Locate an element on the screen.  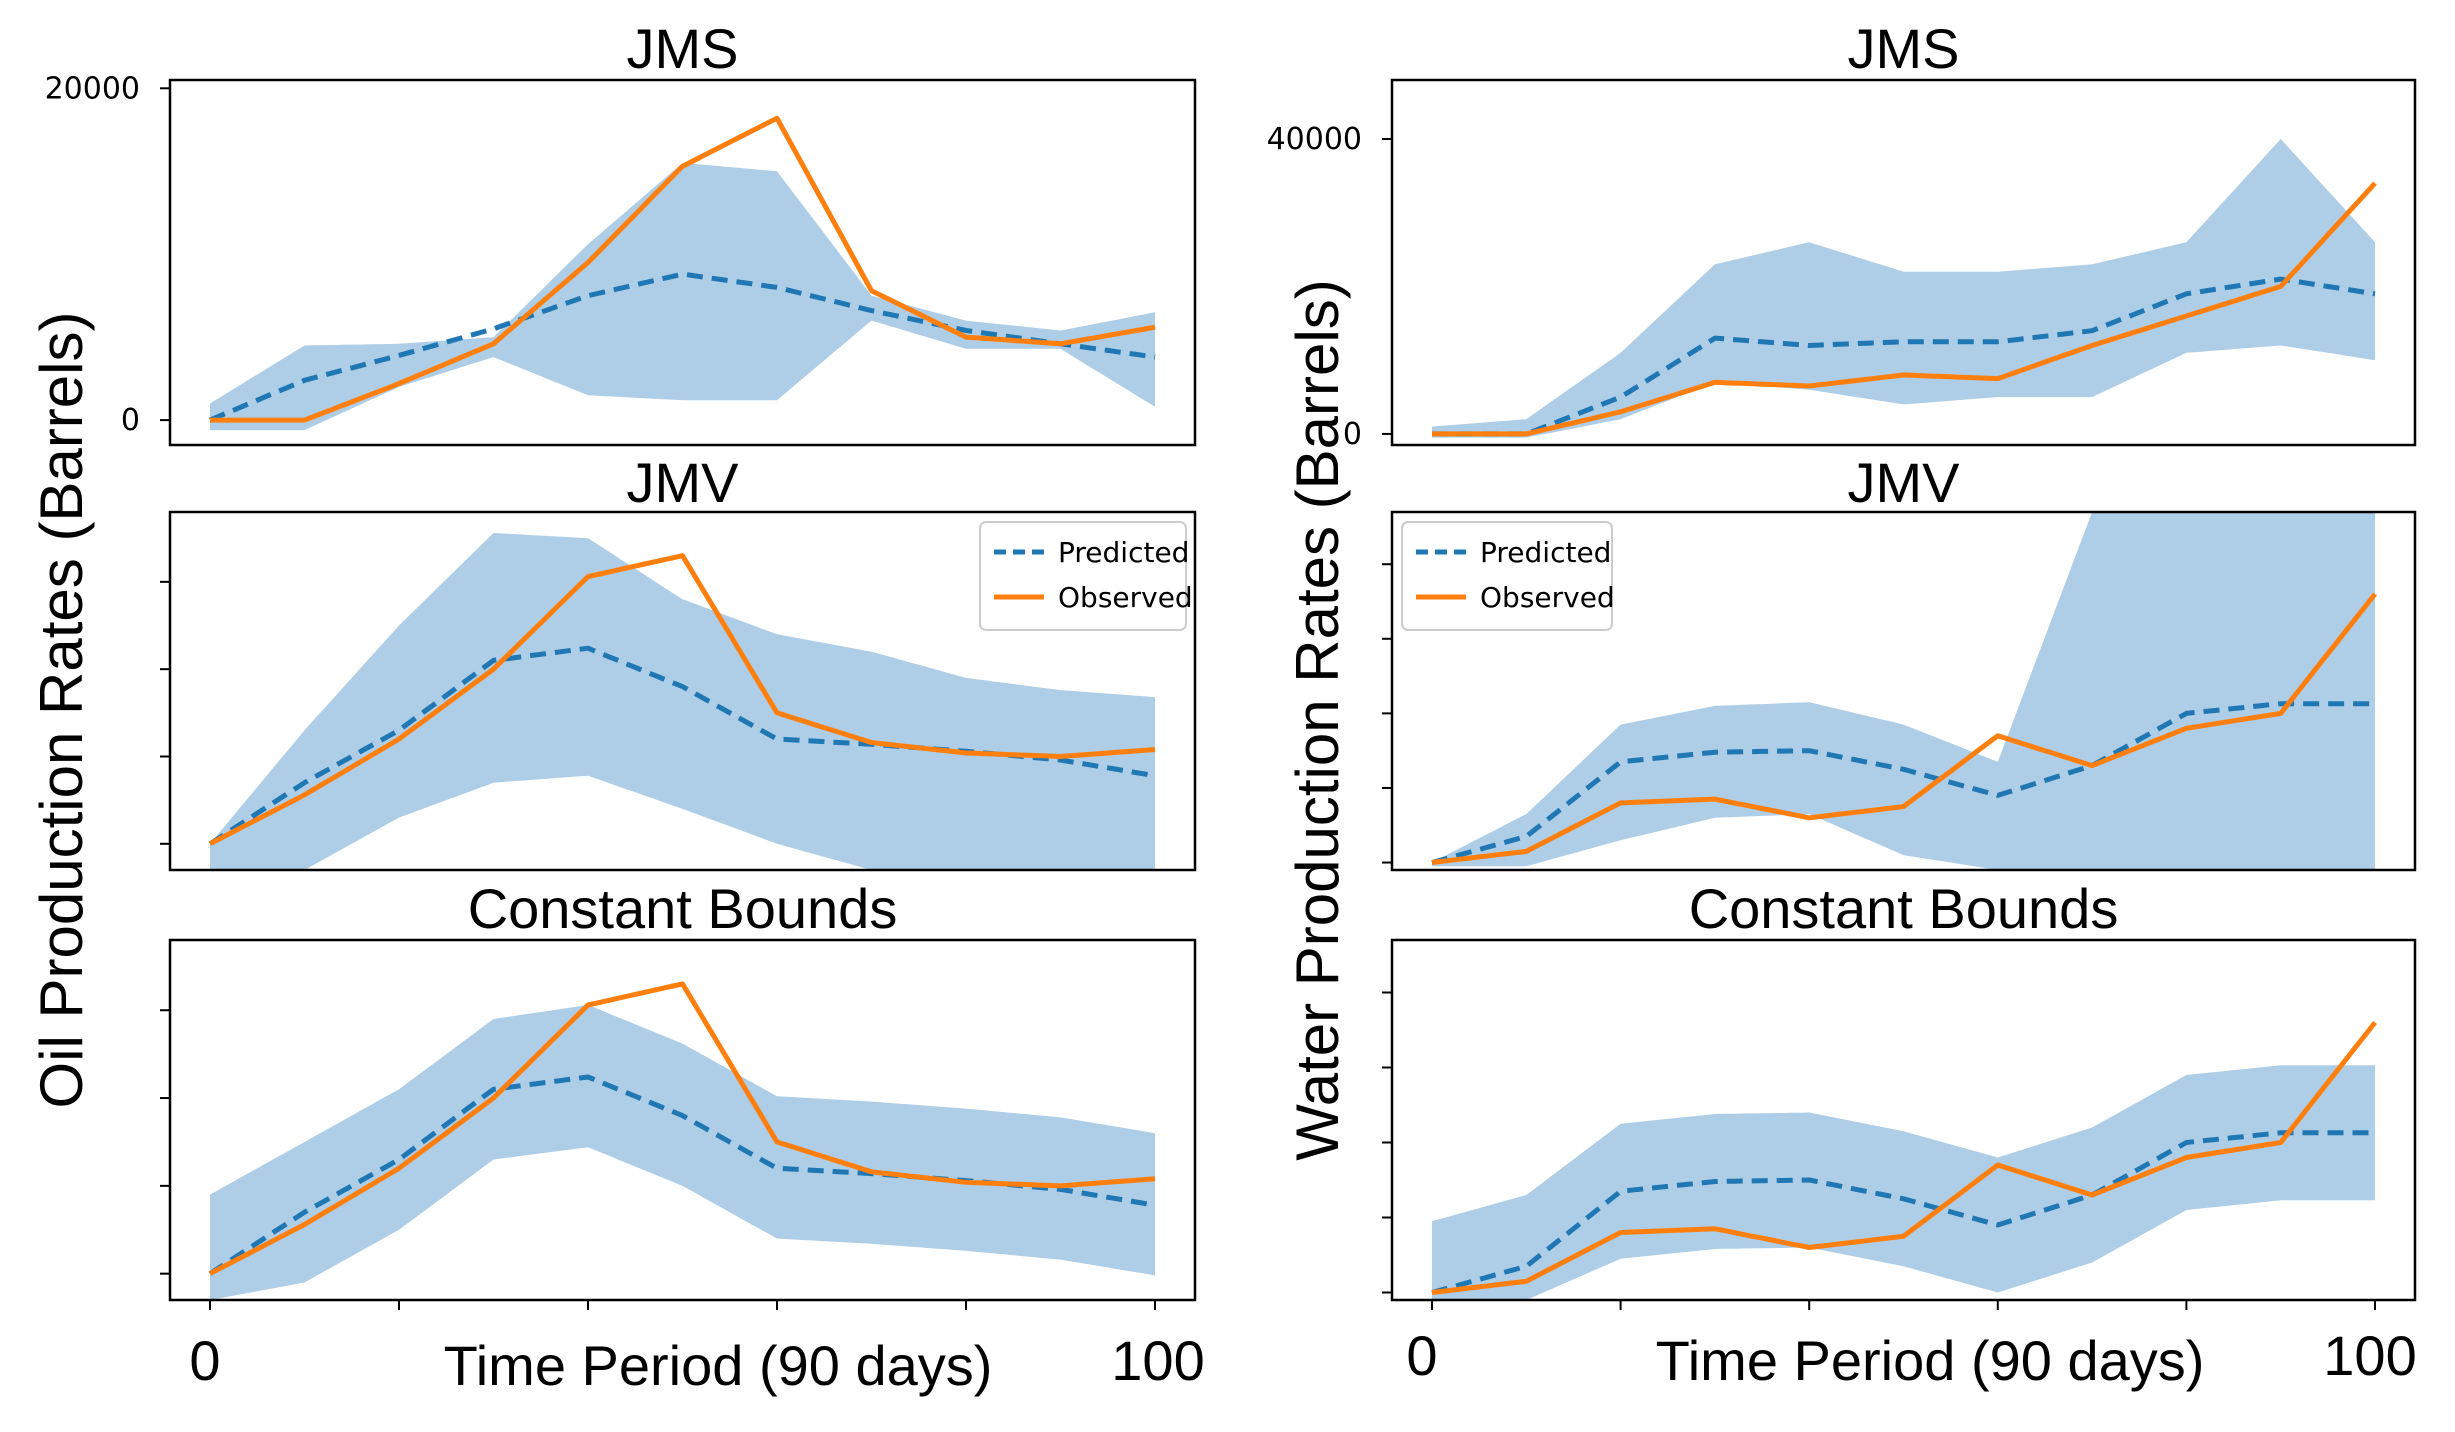
left-x-axis-label: Time Period (90 days) is located at coordinates (718, 1365).